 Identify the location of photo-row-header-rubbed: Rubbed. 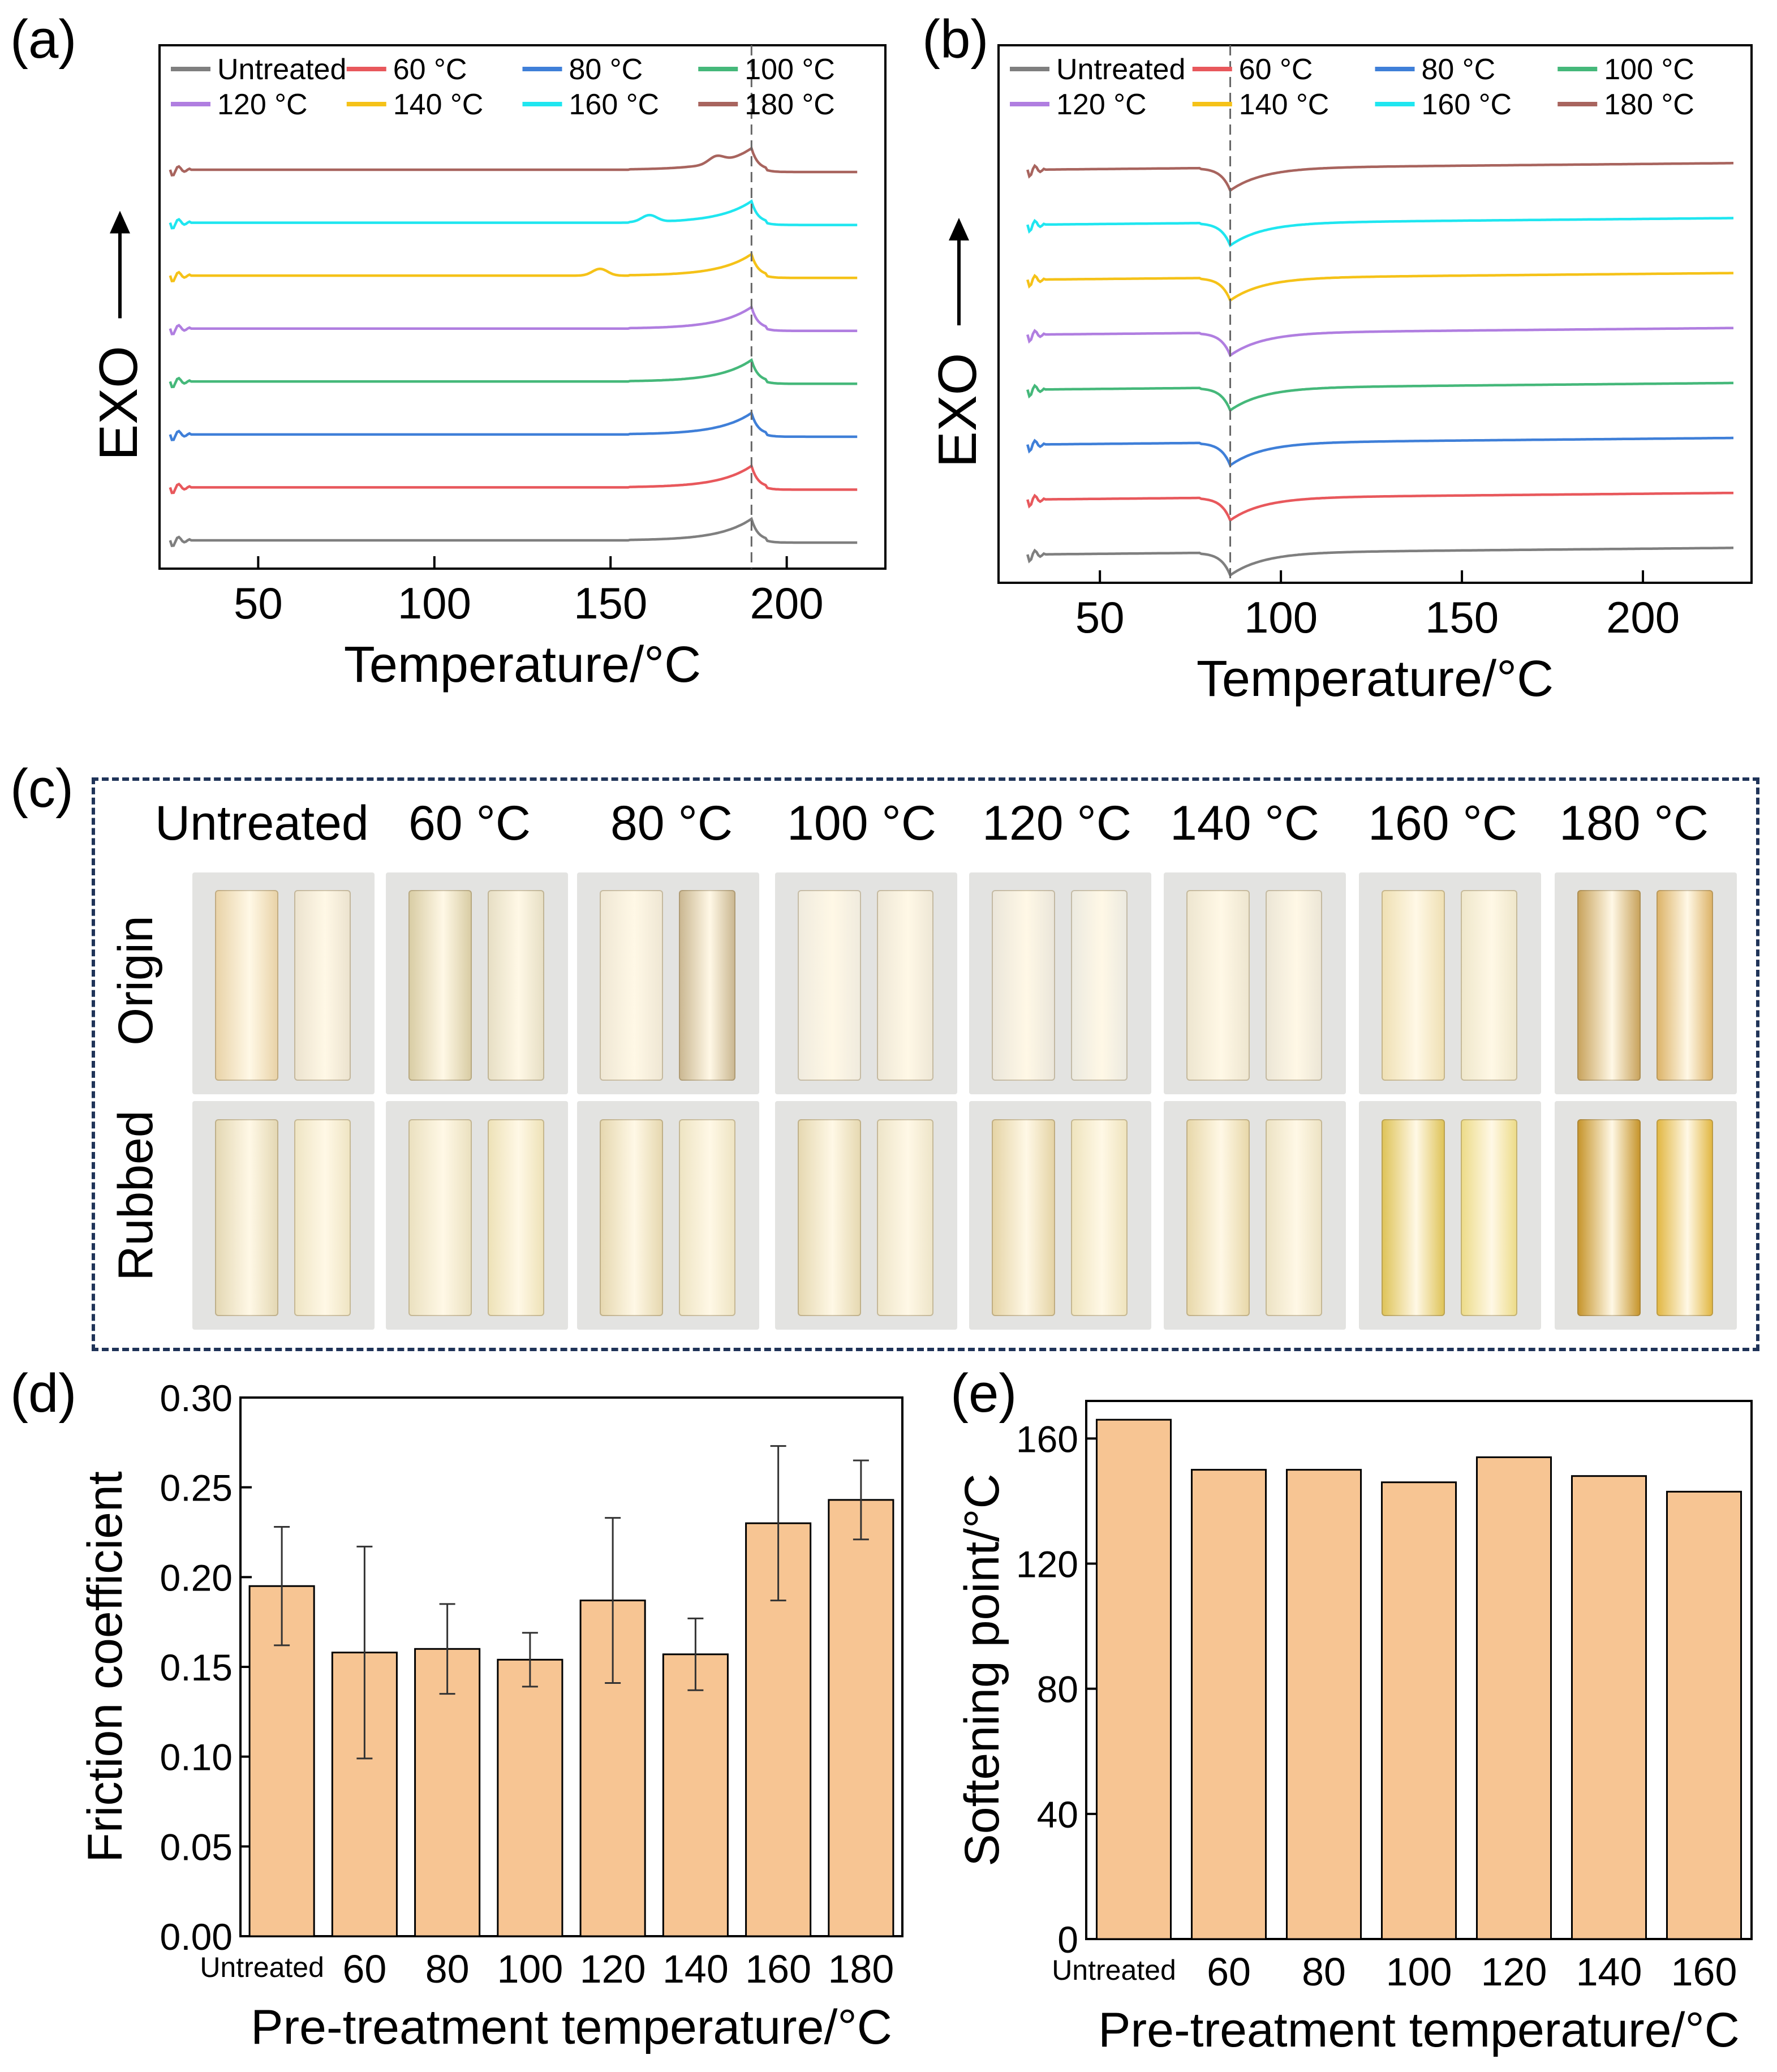
(136, 1195).